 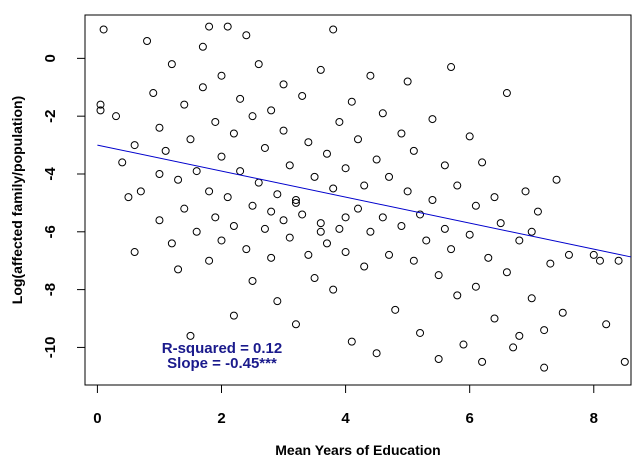 I want to click on annotation: Slope = -0.45***, so click(x=222, y=363).